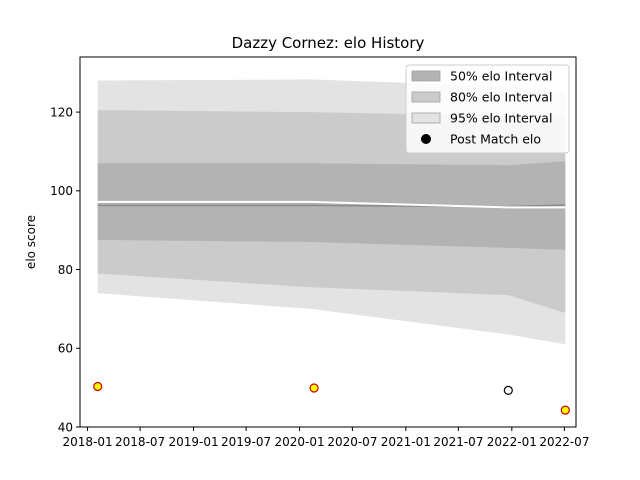 This screenshot has height=480, width=640. Describe the element at coordinates (87, 442) in the screenshot. I see `x-tick-label: 2018-01` at that location.